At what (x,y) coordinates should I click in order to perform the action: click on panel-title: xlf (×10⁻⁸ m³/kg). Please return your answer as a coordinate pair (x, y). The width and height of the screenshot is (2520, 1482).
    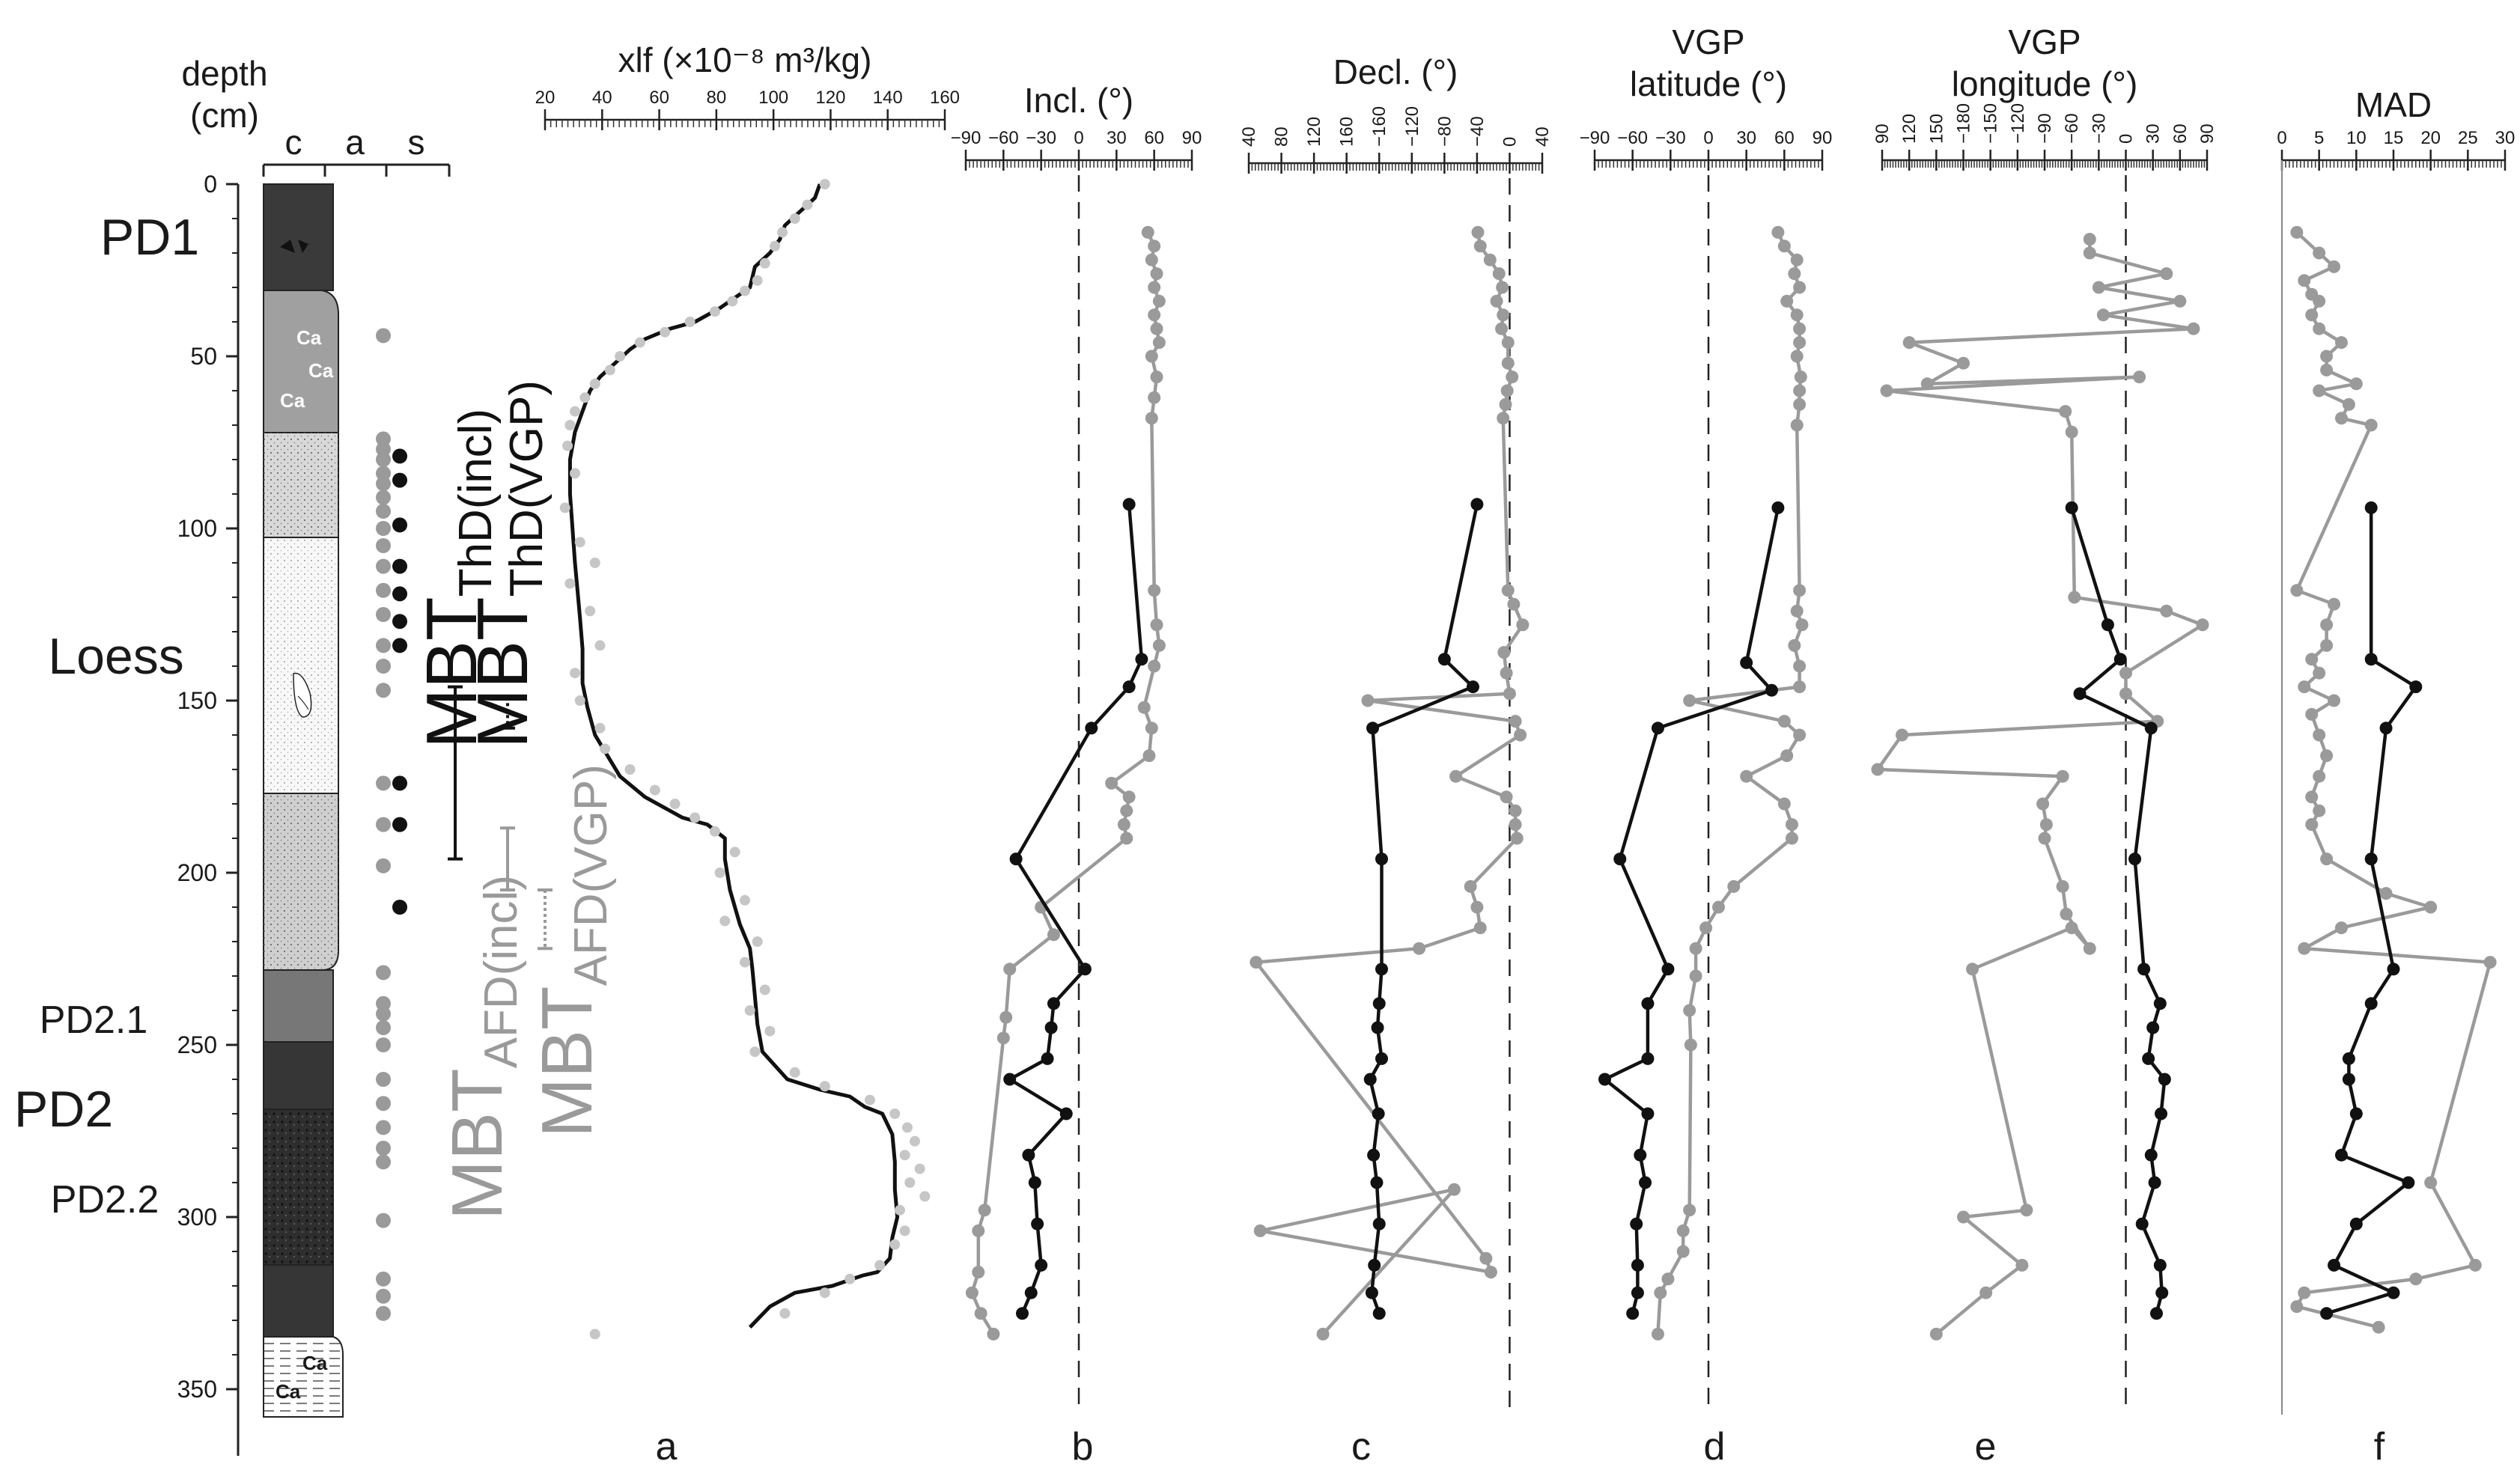
    Looking at the image, I should click on (745, 60).